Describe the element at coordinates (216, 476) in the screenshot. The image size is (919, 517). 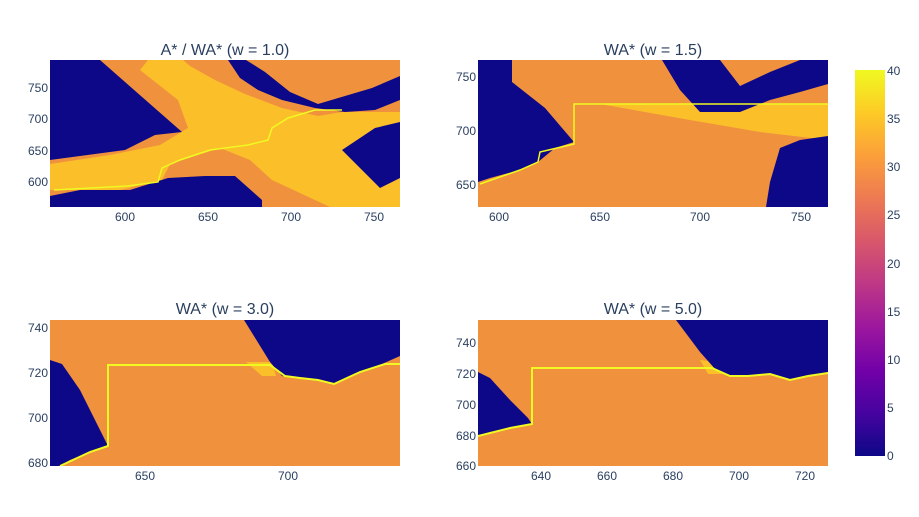
I see `x-ticks: 650 700` at that location.